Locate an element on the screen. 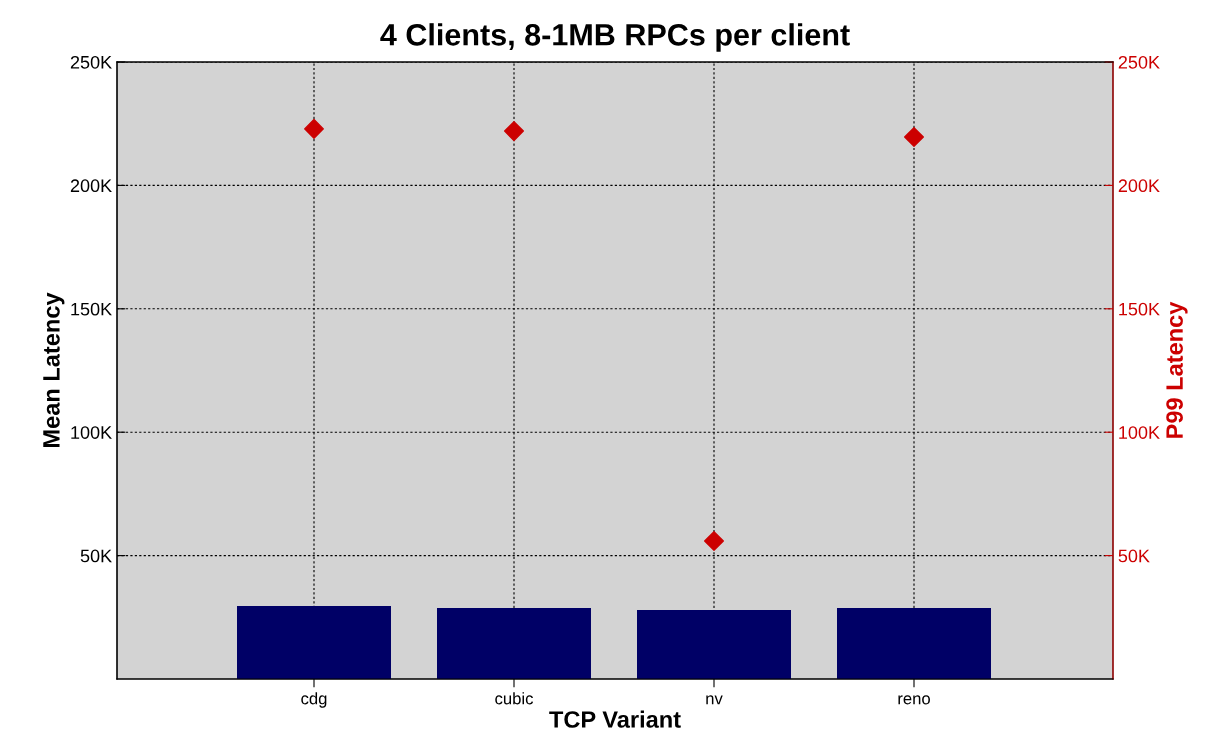 Image resolution: width=1225 pixels, height=749 pixels. y-tick-label: 50K is located at coordinates (96, 556).